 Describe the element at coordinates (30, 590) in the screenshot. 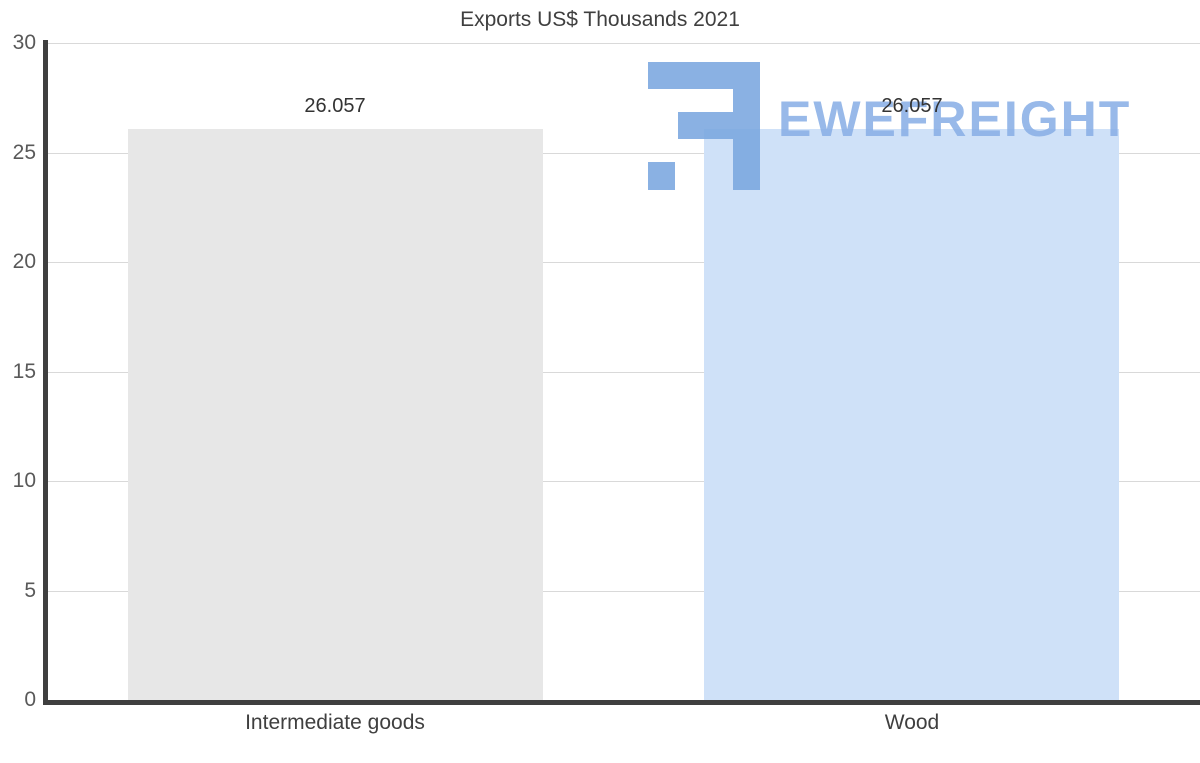

I see `y-tick-label: 5` at that location.